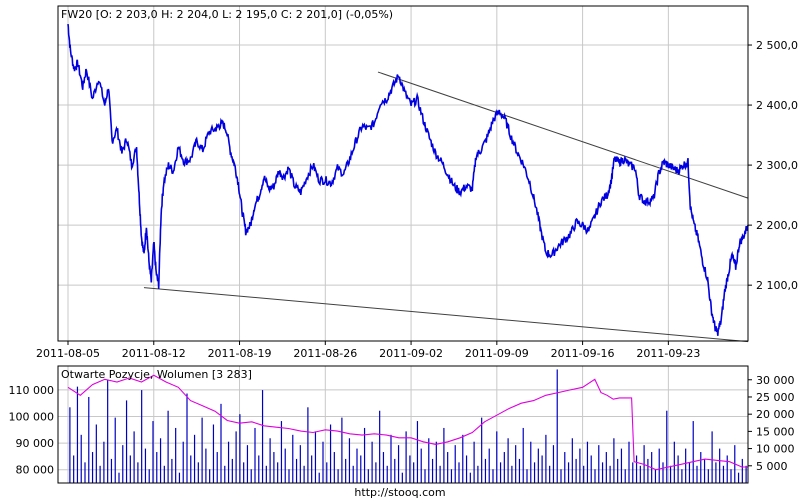 This screenshot has height=500, width=800. Describe the element at coordinates (32, 417) in the screenshot. I see `open-interest-y-tick-label: 100 000` at that location.